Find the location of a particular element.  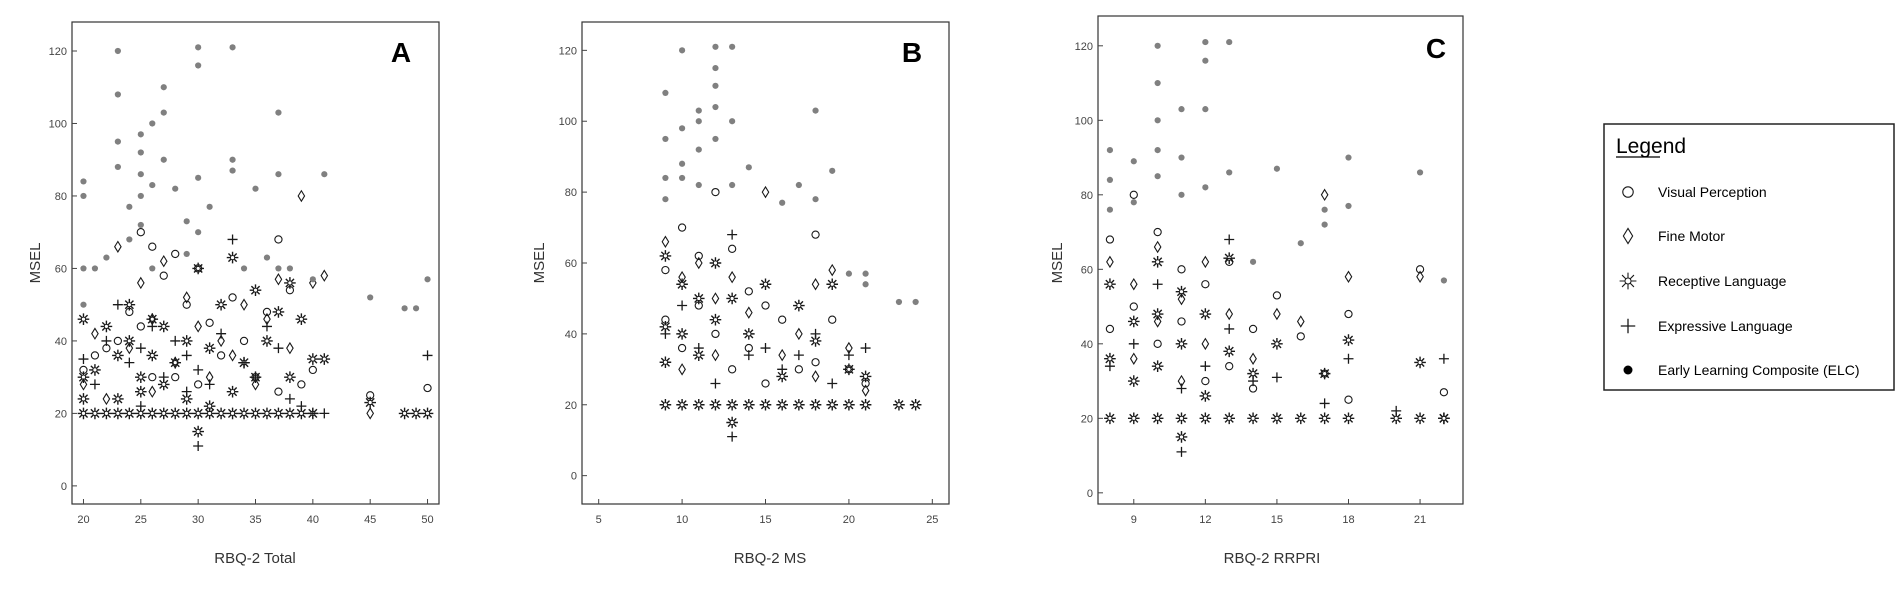

y-tick-label: 120 is located at coordinates (58, 52).